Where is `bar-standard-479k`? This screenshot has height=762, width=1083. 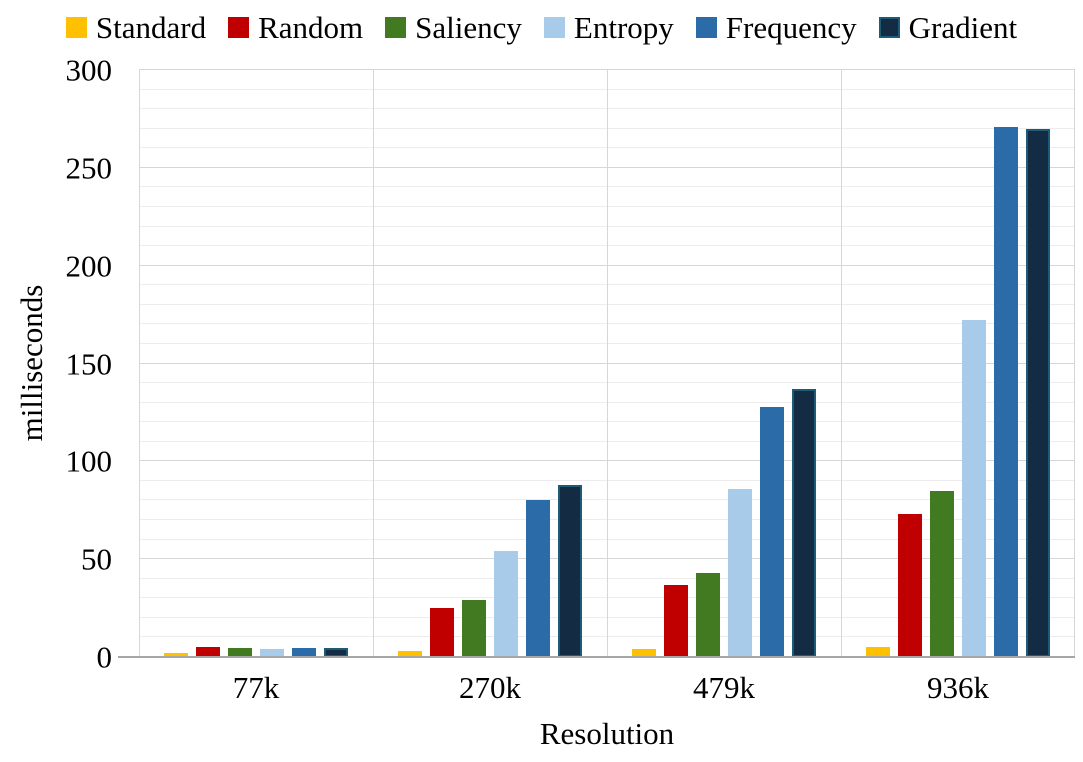 bar-standard-479k is located at coordinates (644, 653).